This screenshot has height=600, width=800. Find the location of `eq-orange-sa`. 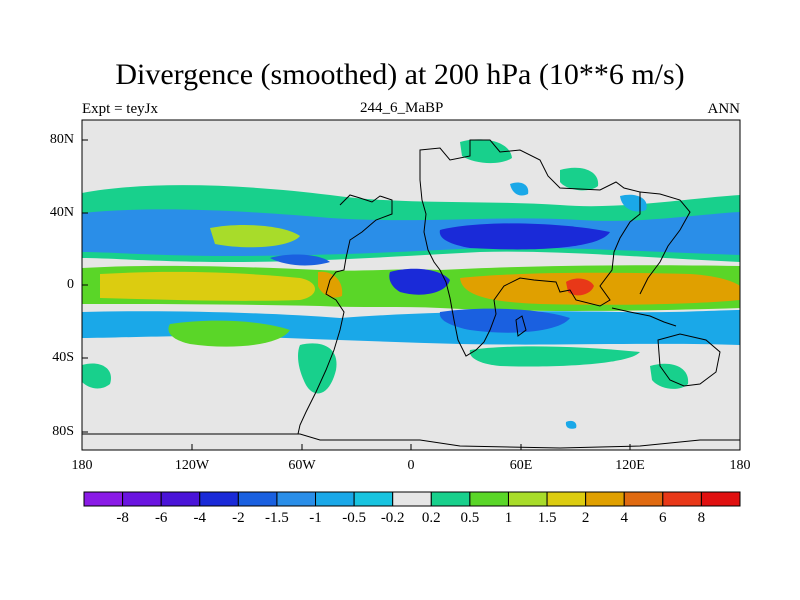

eq-orange-sa is located at coordinates (330, 284).